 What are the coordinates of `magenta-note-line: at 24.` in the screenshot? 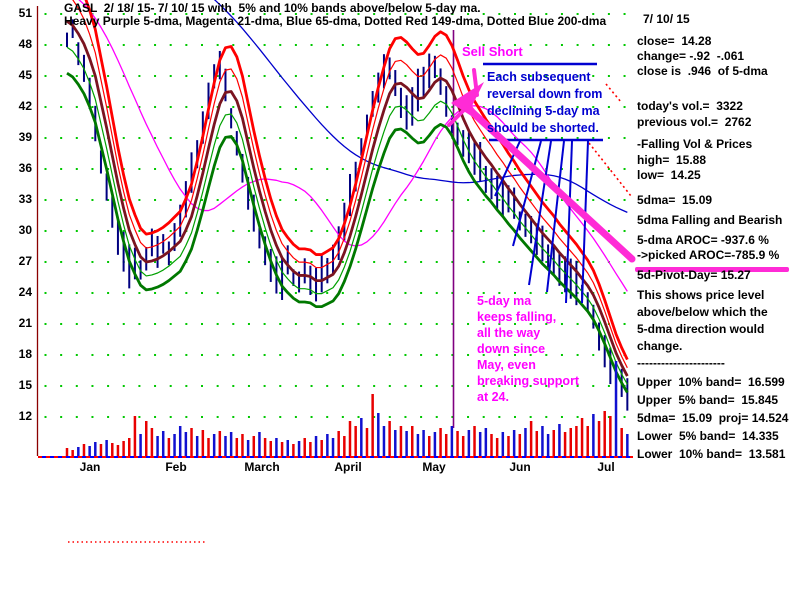 It's located at (493, 397).